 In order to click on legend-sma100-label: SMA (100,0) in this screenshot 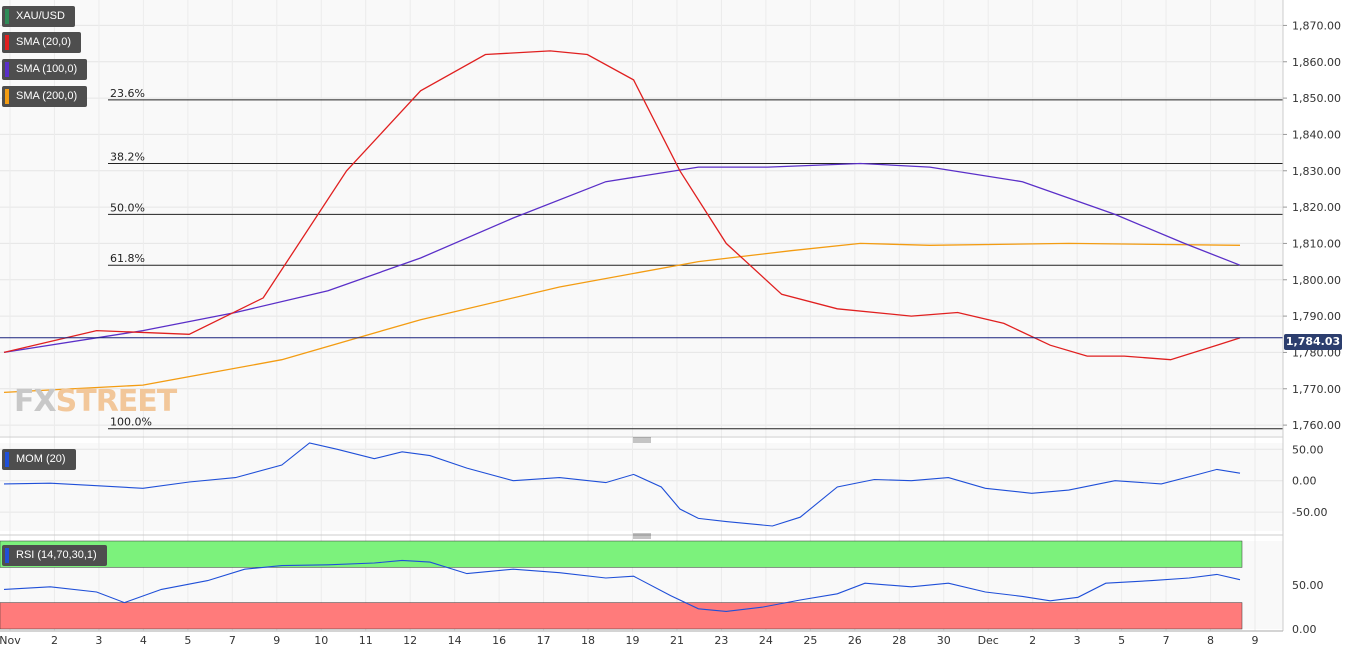, I will do `click(47, 69)`.